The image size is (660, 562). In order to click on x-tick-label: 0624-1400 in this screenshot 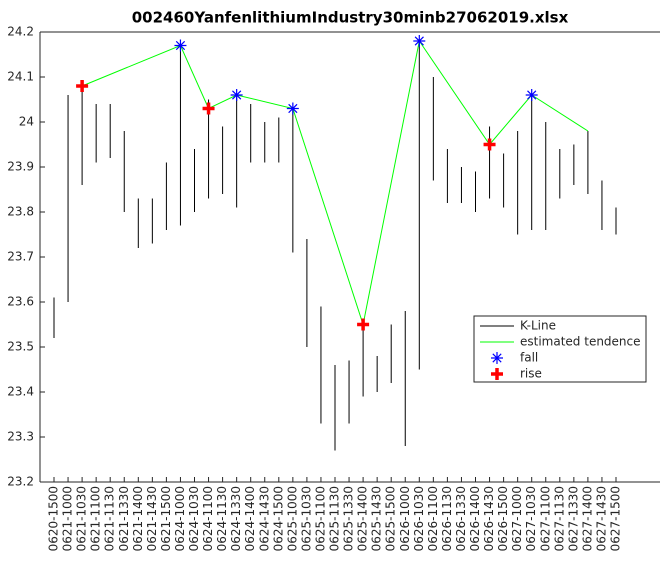, I will do `click(250, 518)`.